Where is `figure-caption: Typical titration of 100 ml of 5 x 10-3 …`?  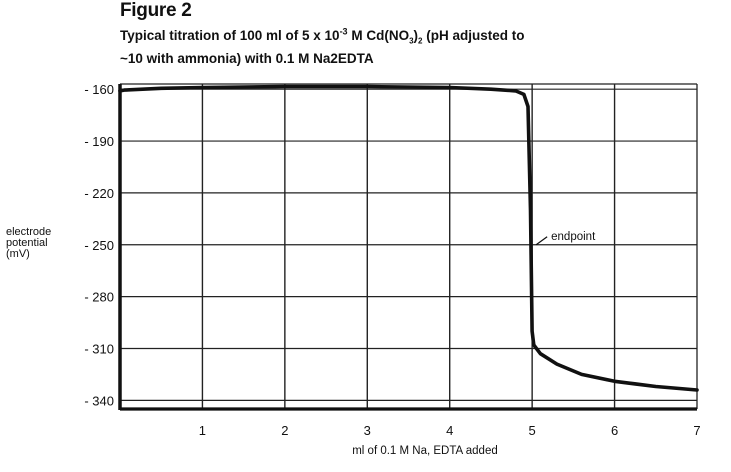 figure-caption: Typical titration of 100 ml of 5 x 10-3 … is located at coordinates (420, 45).